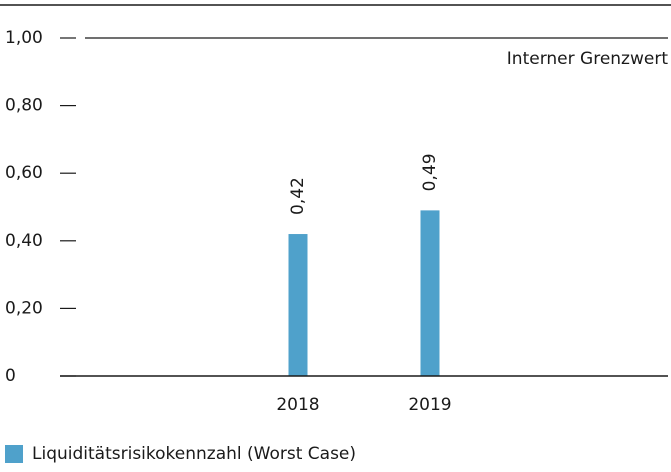 This screenshot has width=671, height=472. I want to click on x-tick-label: 2018, so click(297, 405).